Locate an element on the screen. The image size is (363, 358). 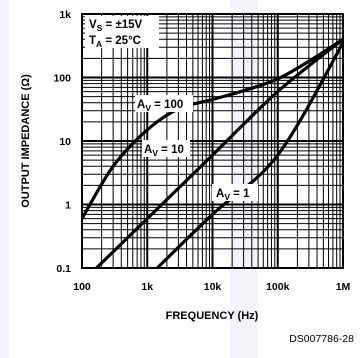
curve-label-av100: AV = 100 is located at coordinates (160, 106).